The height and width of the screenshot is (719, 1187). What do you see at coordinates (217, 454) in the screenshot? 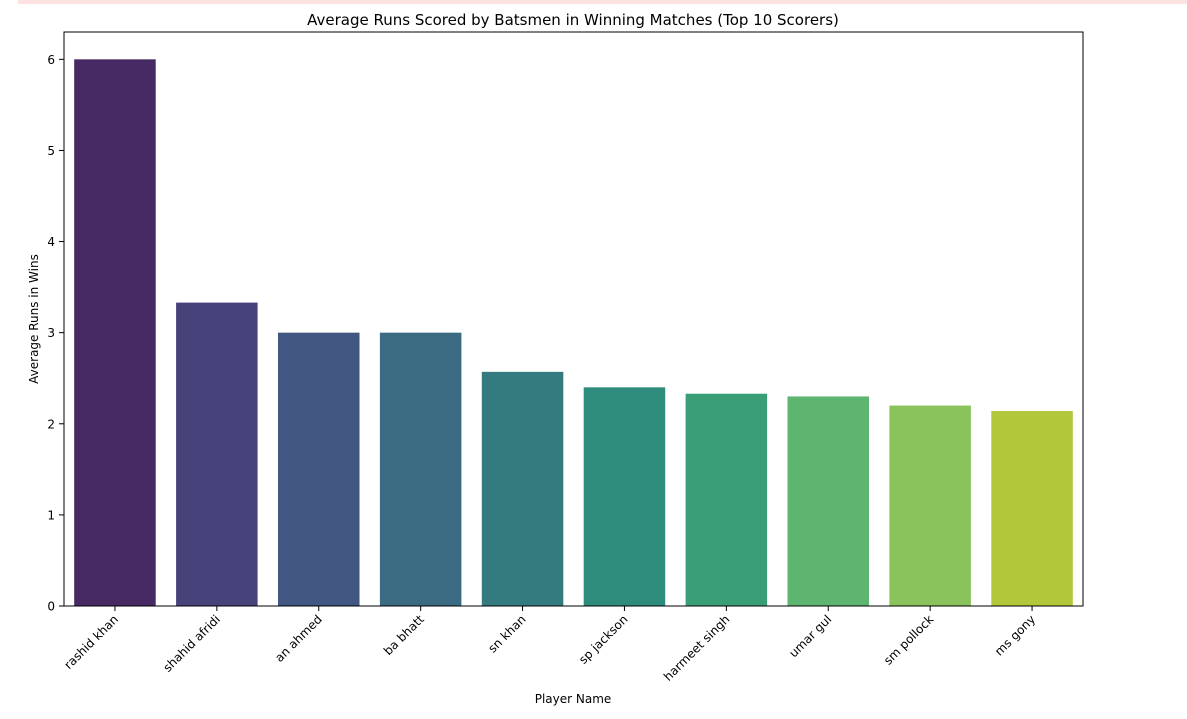
I see `bar-shahid-afridi` at bounding box center [217, 454].